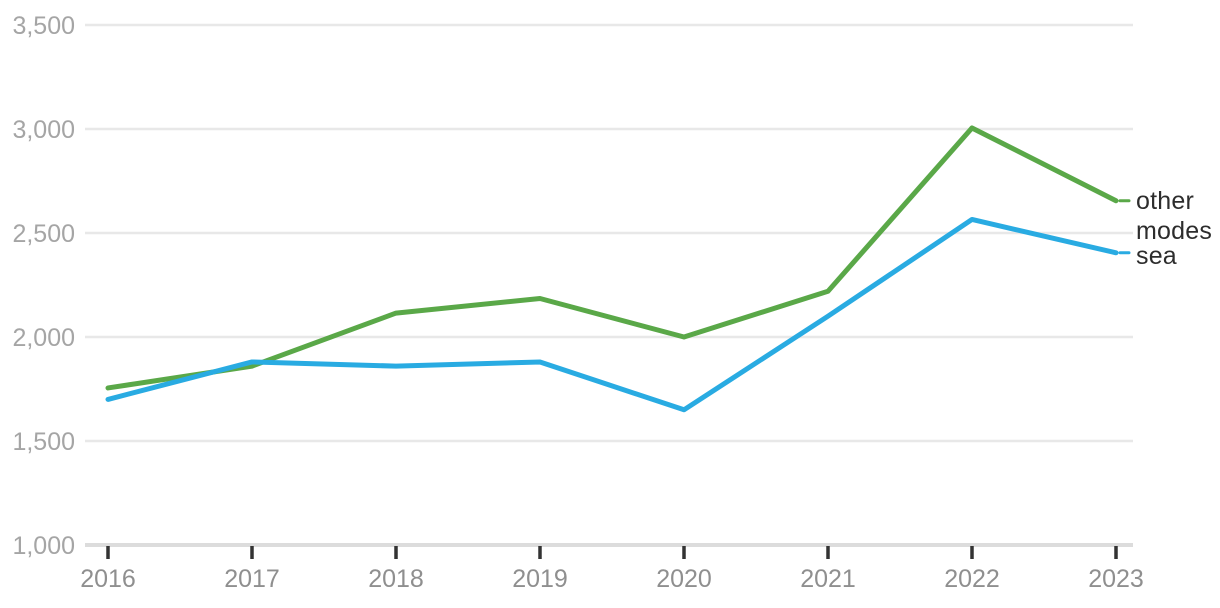 This screenshot has width=1220, height=608. What do you see at coordinates (1174, 216) in the screenshot?
I see `series-label-other-modes: other modes` at bounding box center [1174, 216].